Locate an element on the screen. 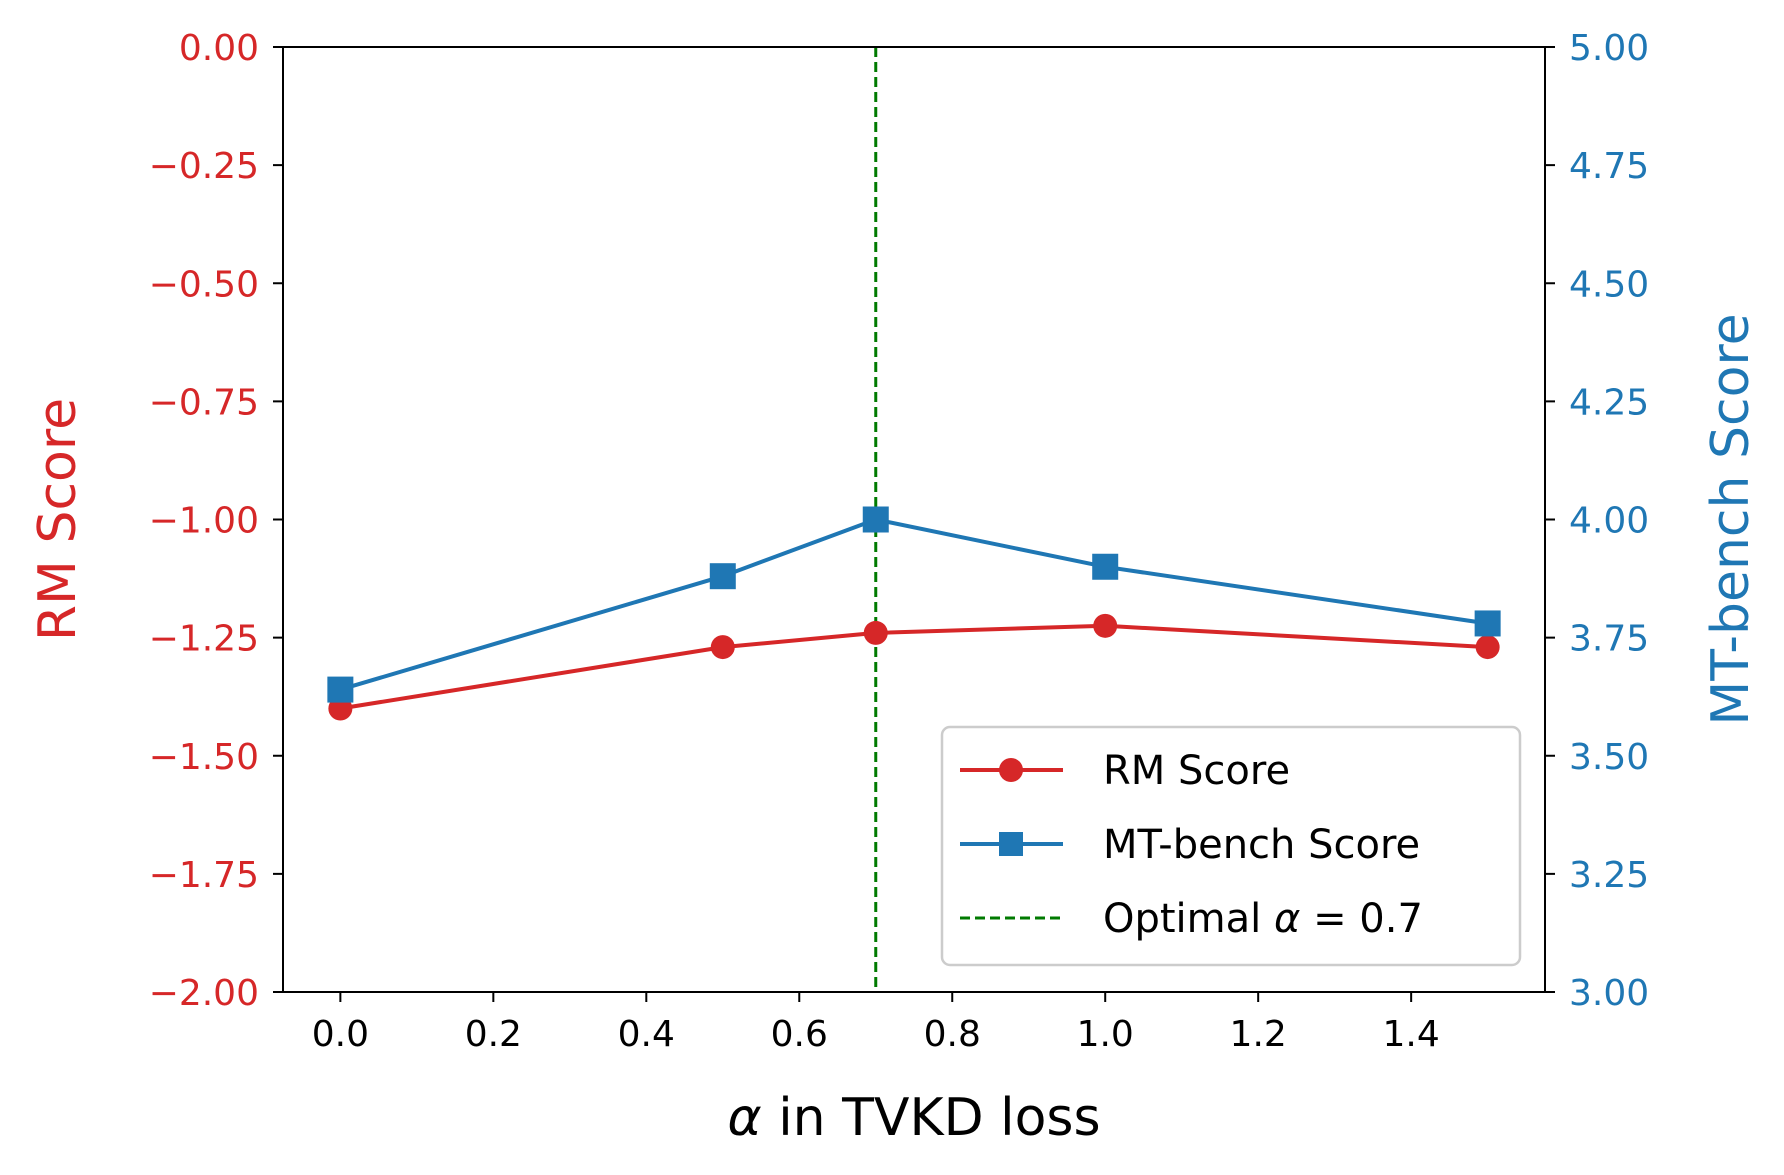 This screenshot has height=1175, width=1784. x-axis-title-alpha: α is located at coordinates (744, 1118).